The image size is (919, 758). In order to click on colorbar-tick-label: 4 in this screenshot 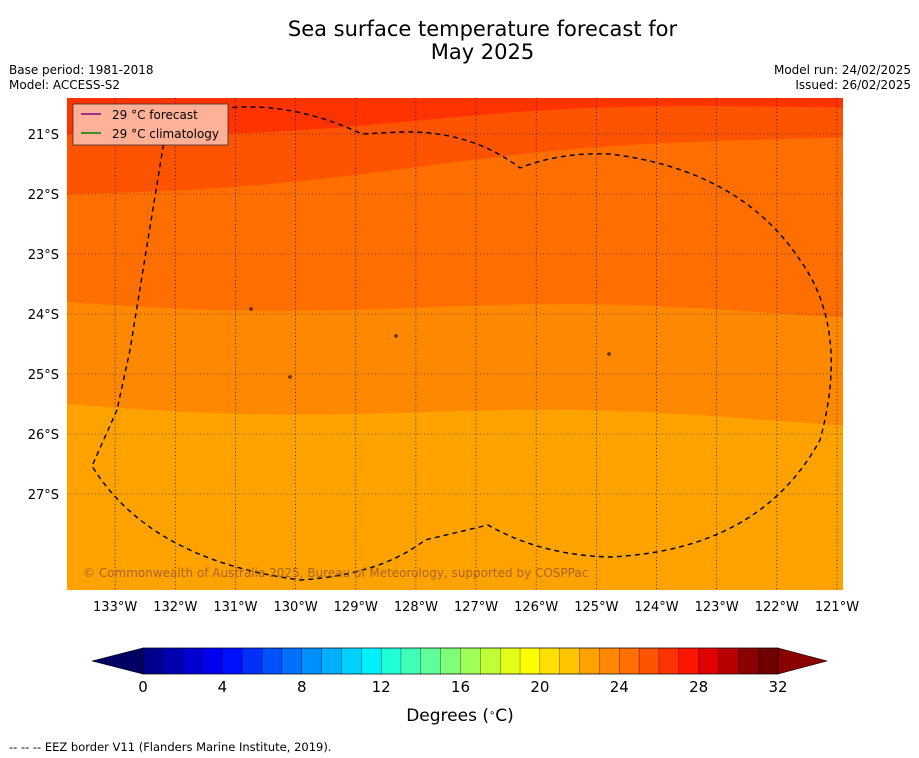, I will do `click(223, 687)`.